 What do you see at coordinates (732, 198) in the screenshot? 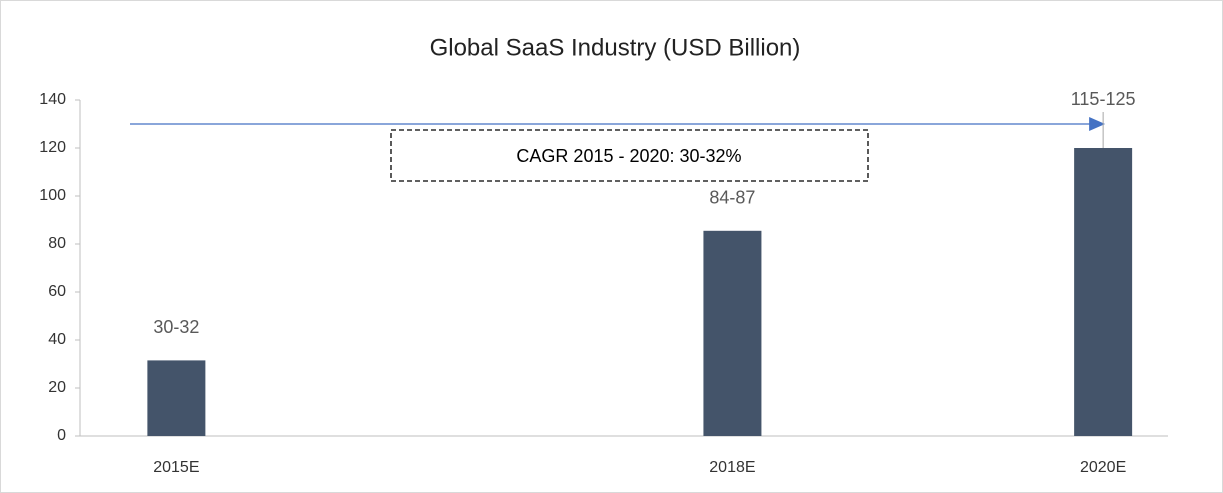
I see `value-label: 84-87` at bounding box center [732, 198].